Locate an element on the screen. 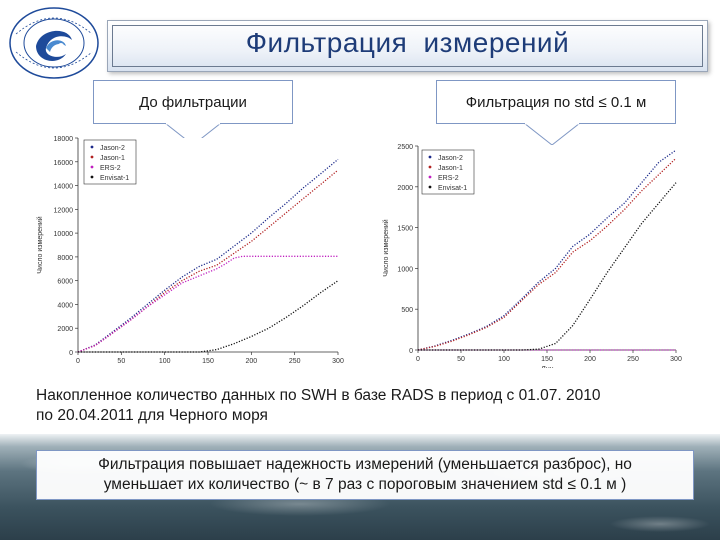  title-bar: Фильтрация измерений is located at coordinates (407, 46).